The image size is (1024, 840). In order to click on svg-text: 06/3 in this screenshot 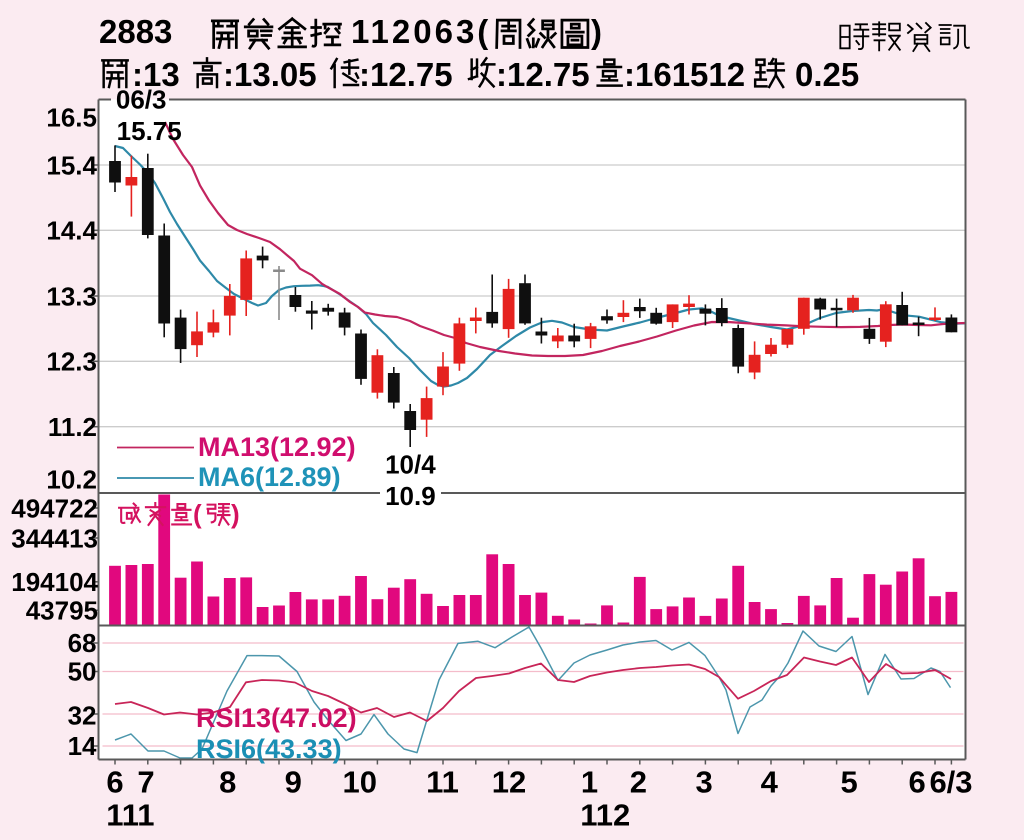, I will do `click(141, 100)`.